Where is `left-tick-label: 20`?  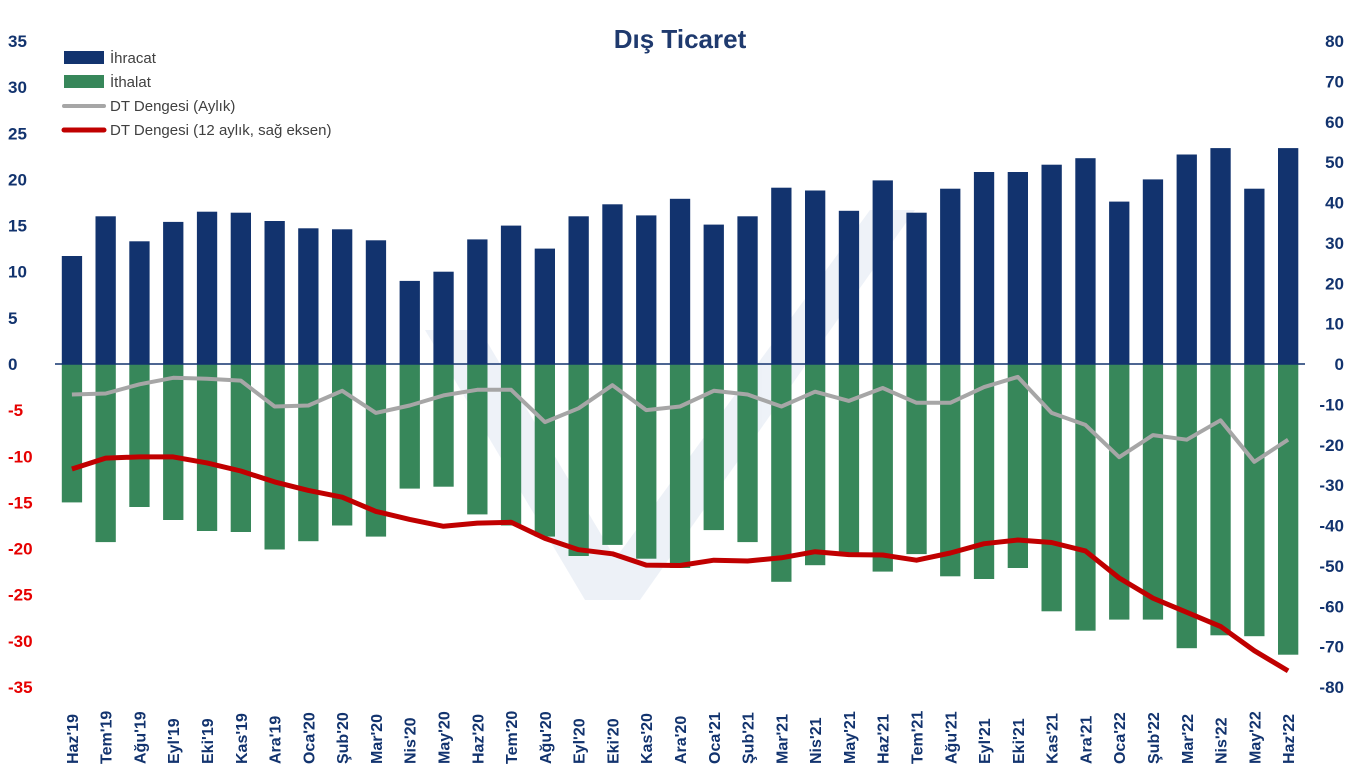 left-tick-label: 20 is located at coordinates (17, 179).